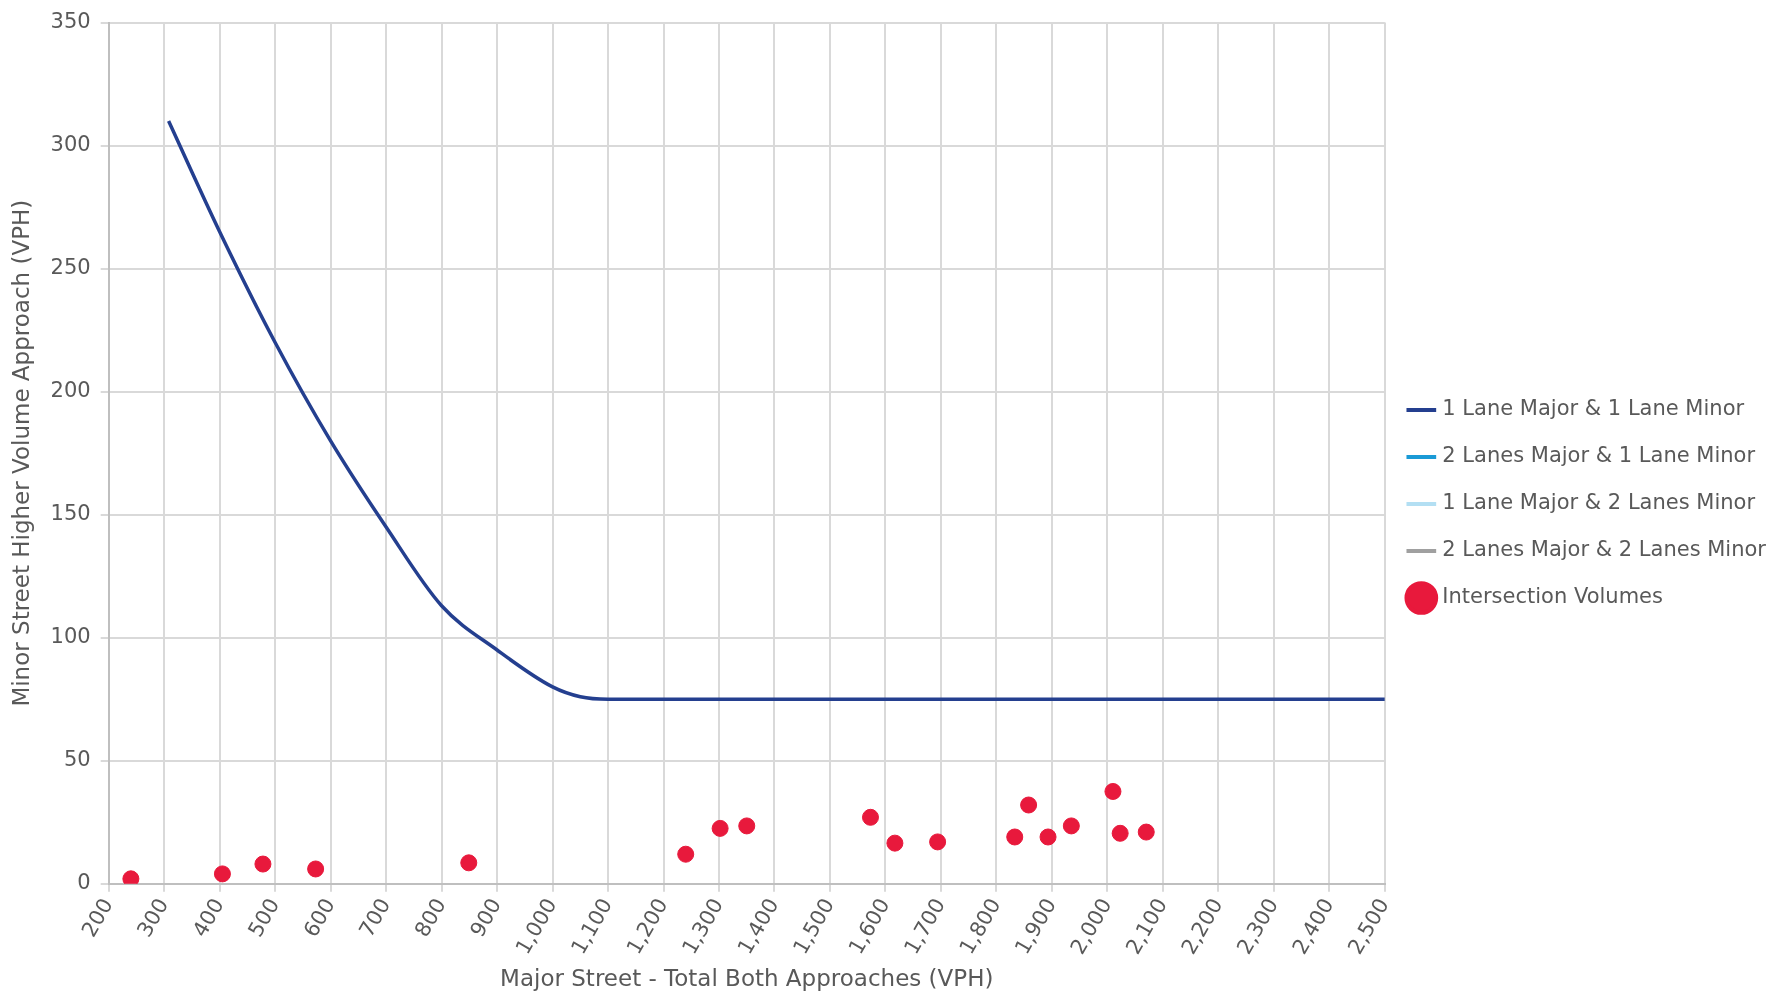 The width and height of the screenshot is (1786, 1003). I want to click on y-tick-label: 250, so click(70, 267).